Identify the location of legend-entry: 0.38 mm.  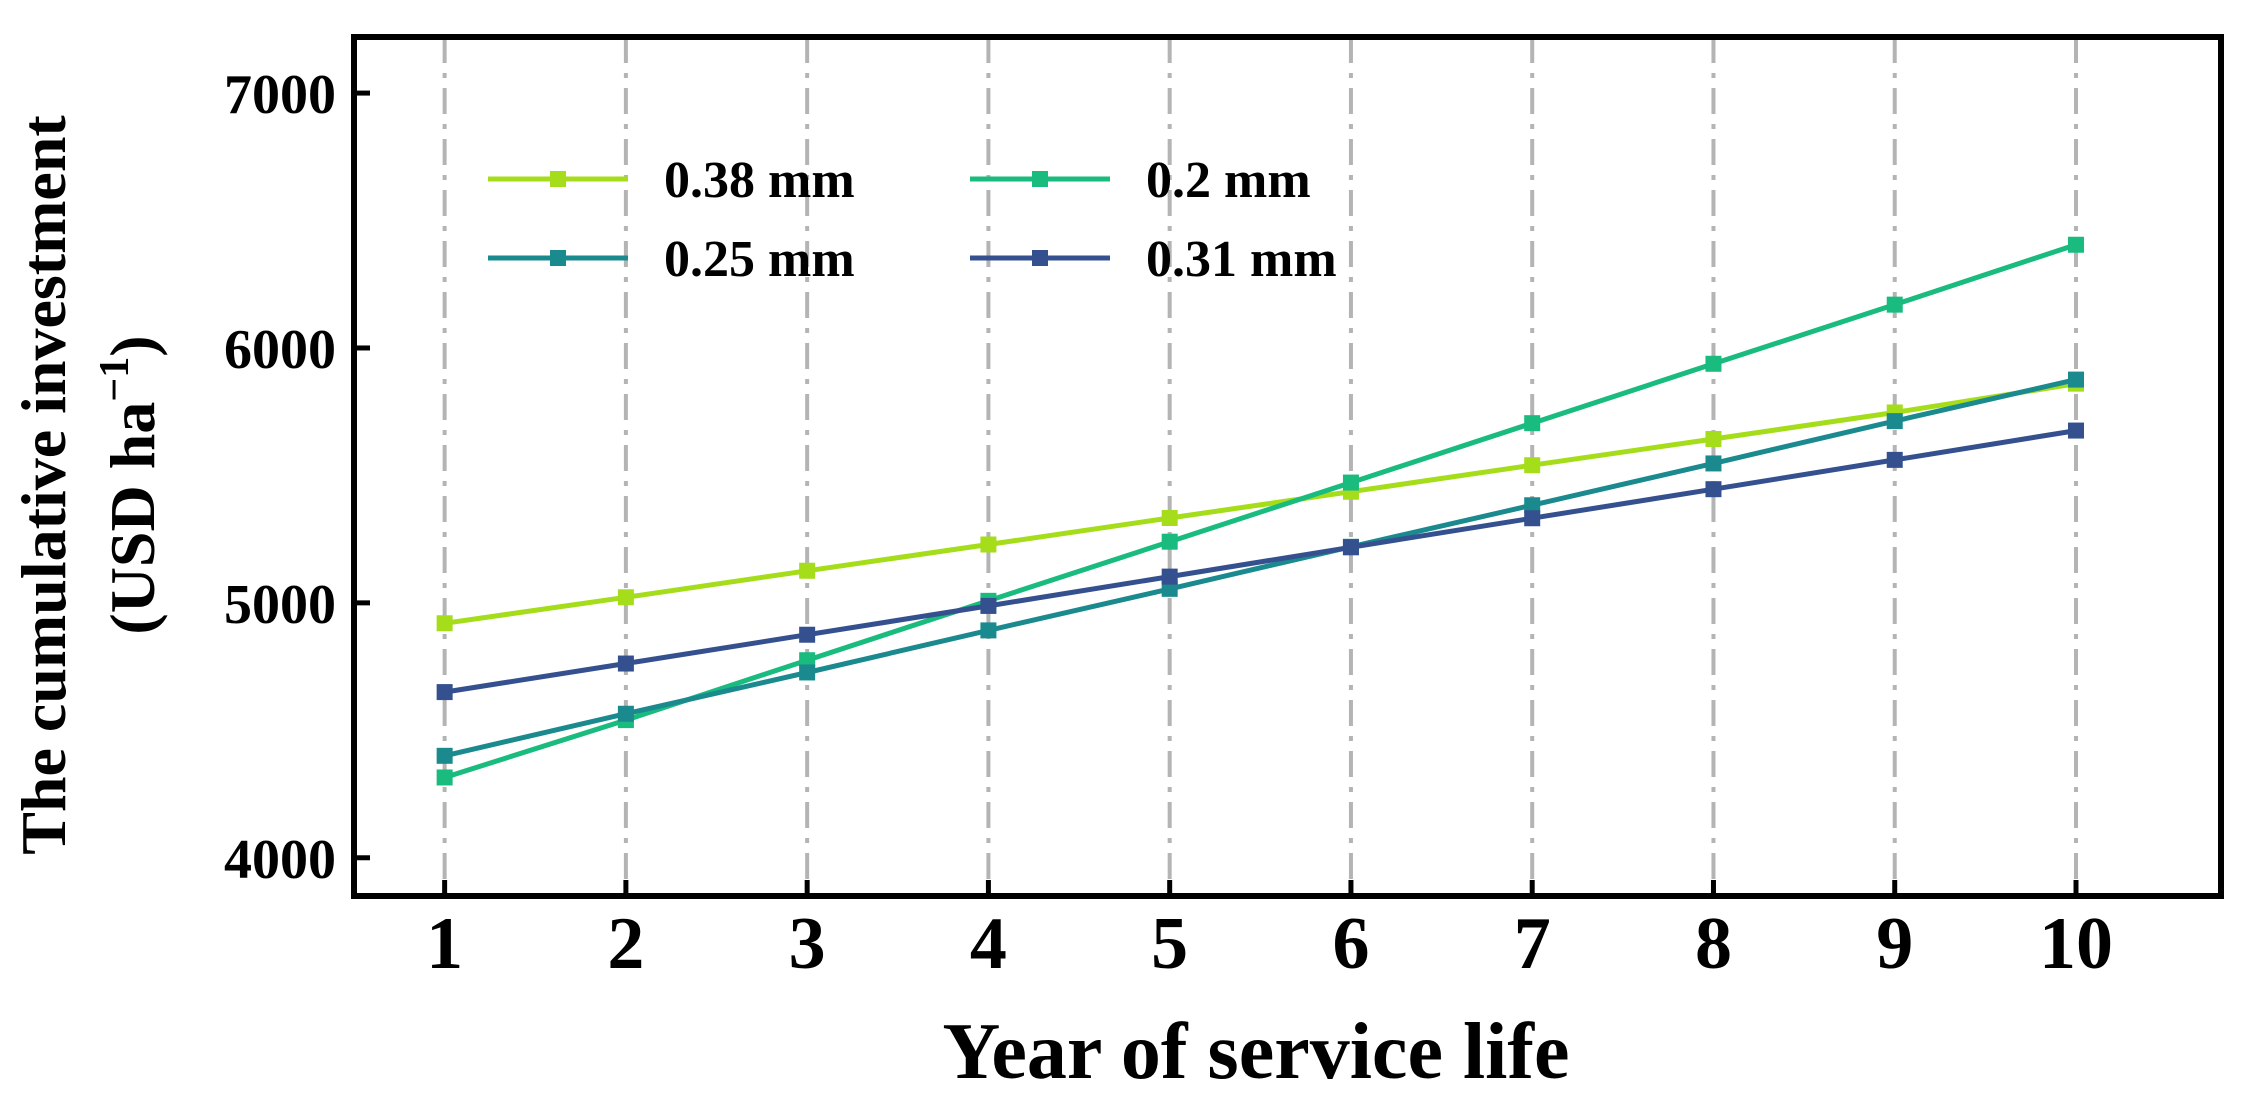
(671, 180).